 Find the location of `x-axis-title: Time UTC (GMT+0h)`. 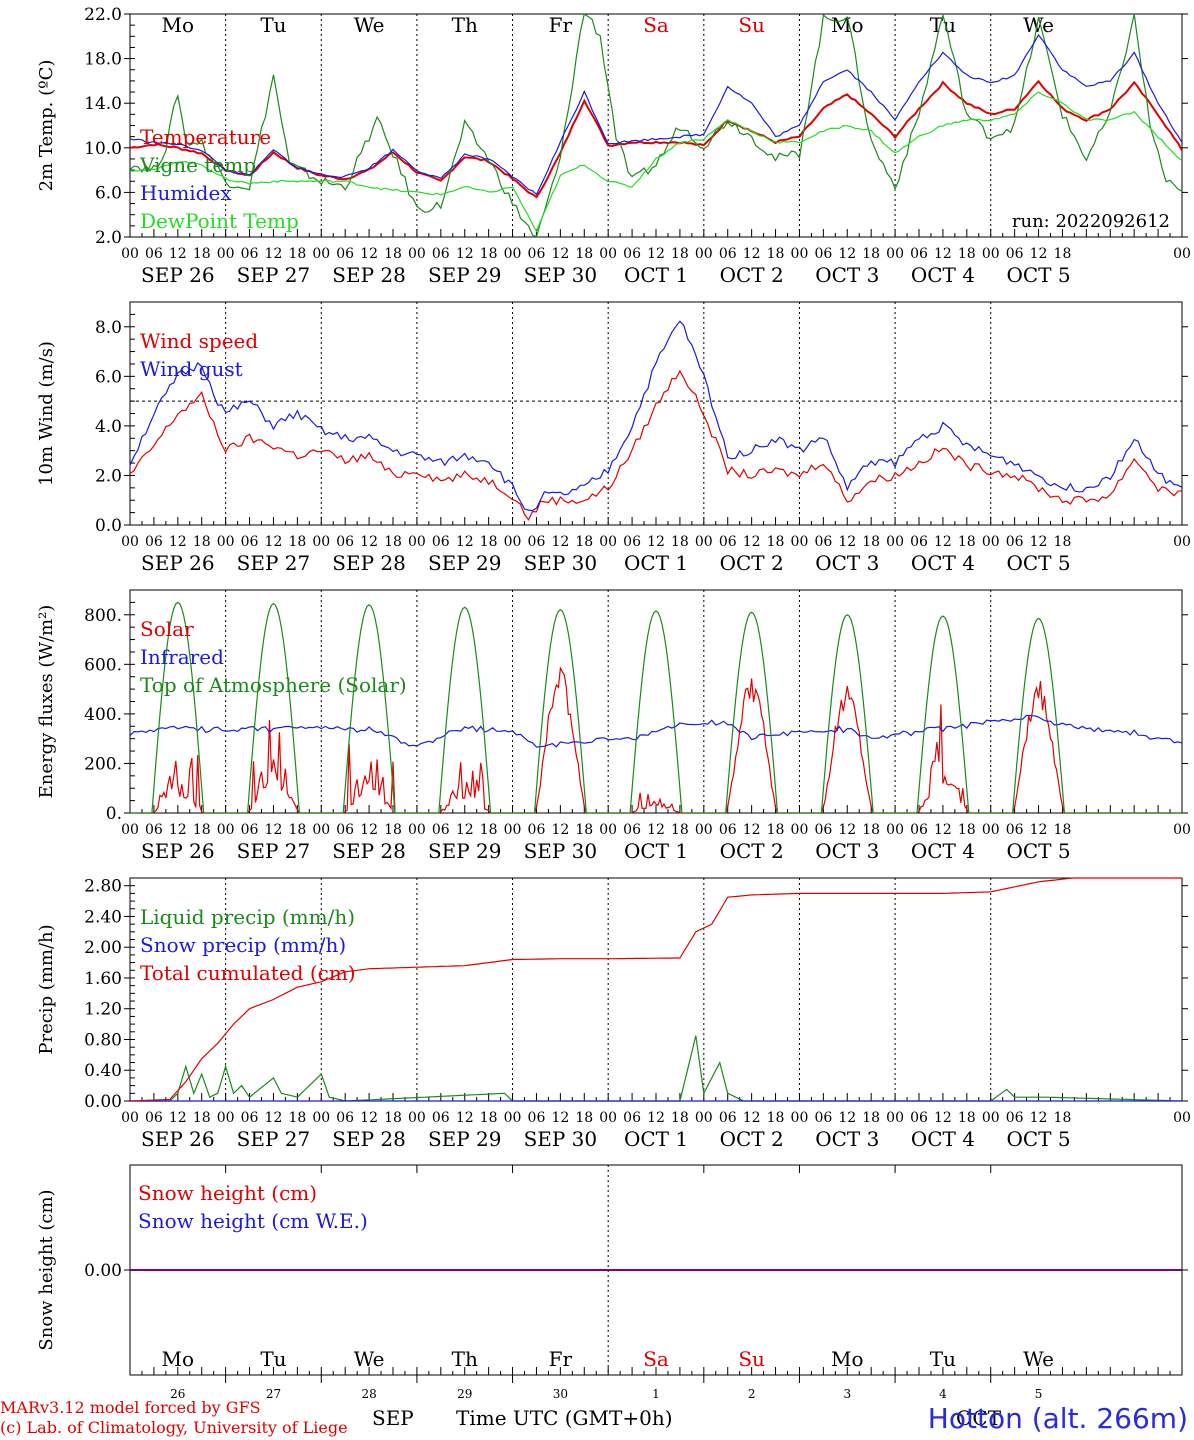

x-axis-title: Time UTC (GMT+0h) is located at coordinates (564, 1418).